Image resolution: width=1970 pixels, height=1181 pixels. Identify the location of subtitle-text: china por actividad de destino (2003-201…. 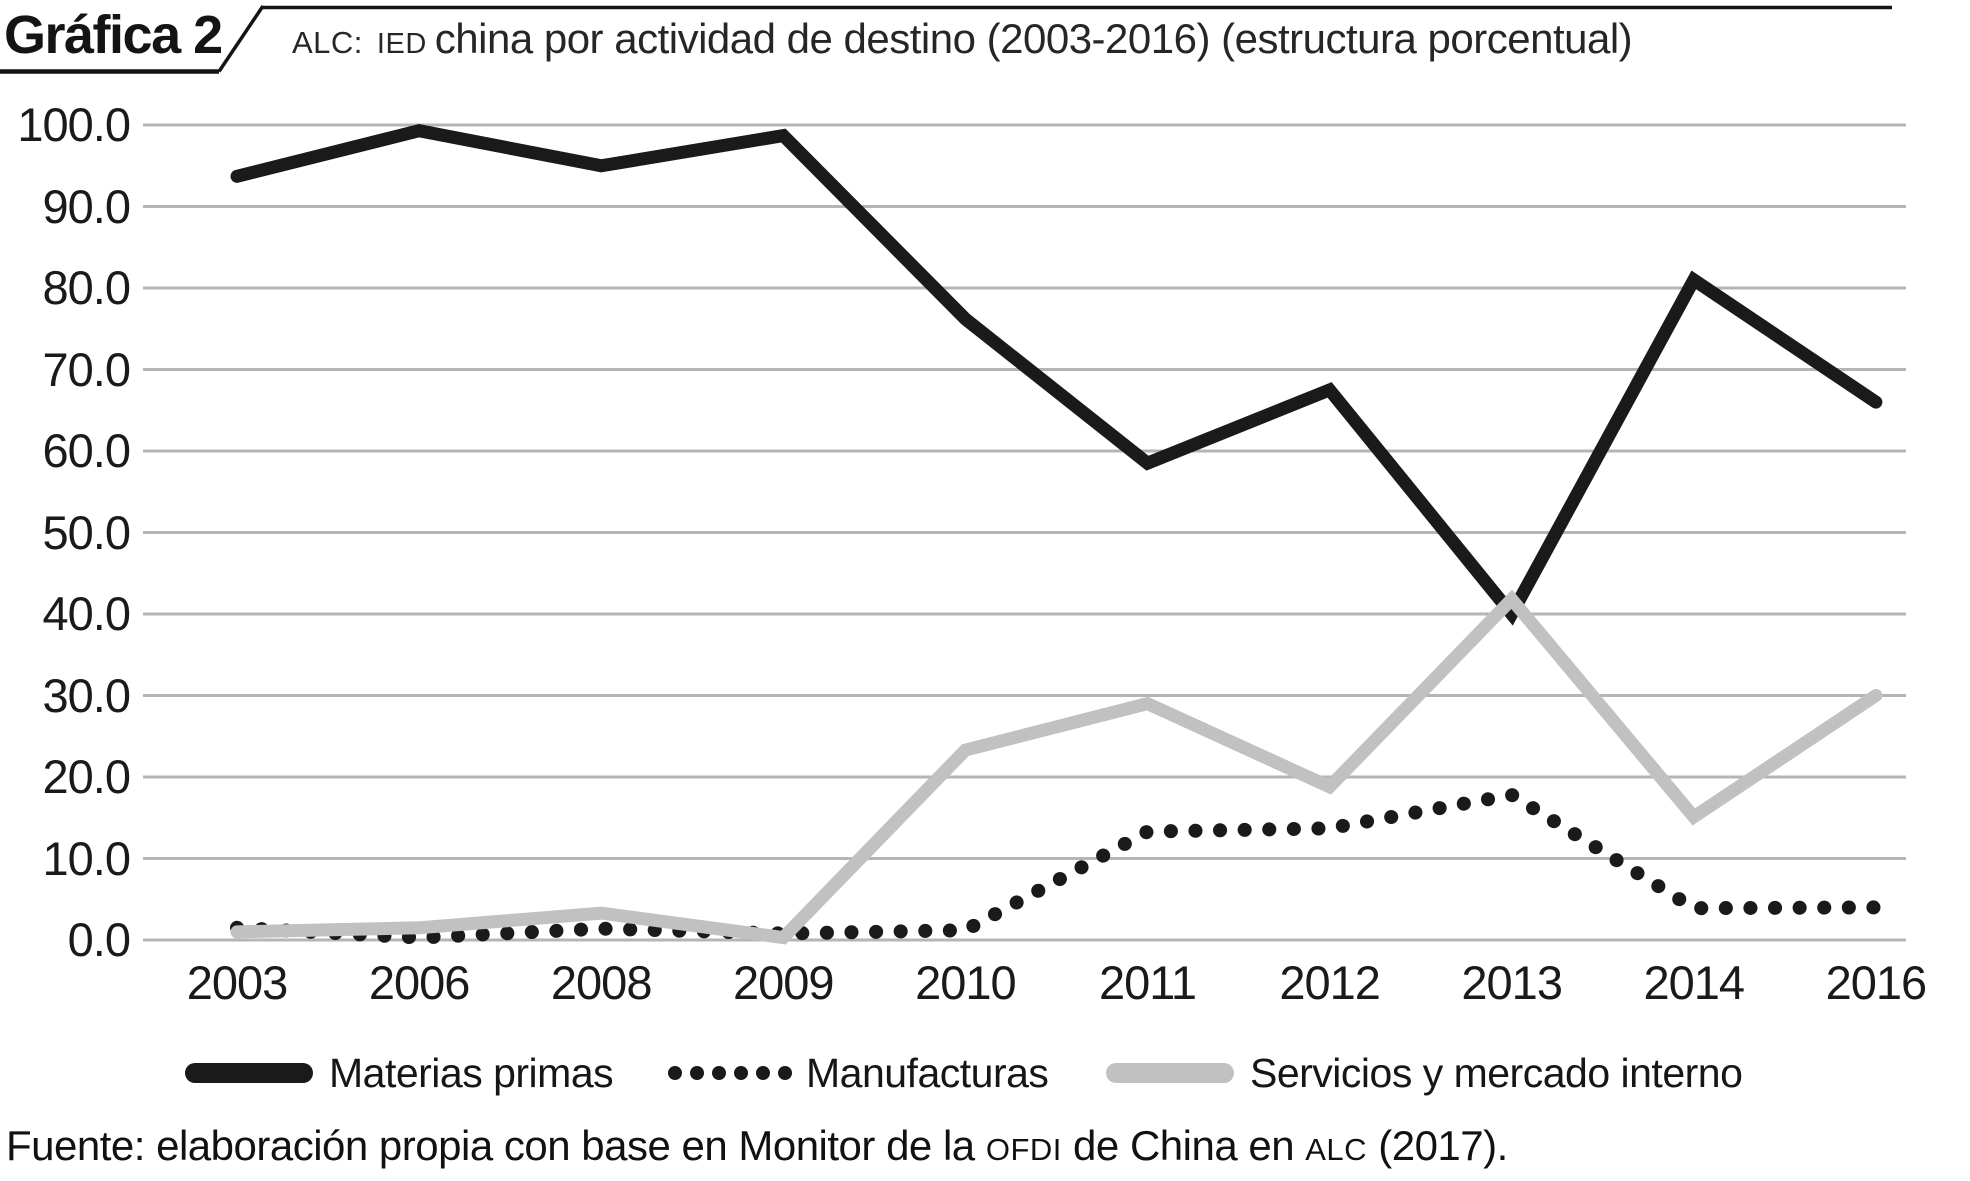
(1033, 38).